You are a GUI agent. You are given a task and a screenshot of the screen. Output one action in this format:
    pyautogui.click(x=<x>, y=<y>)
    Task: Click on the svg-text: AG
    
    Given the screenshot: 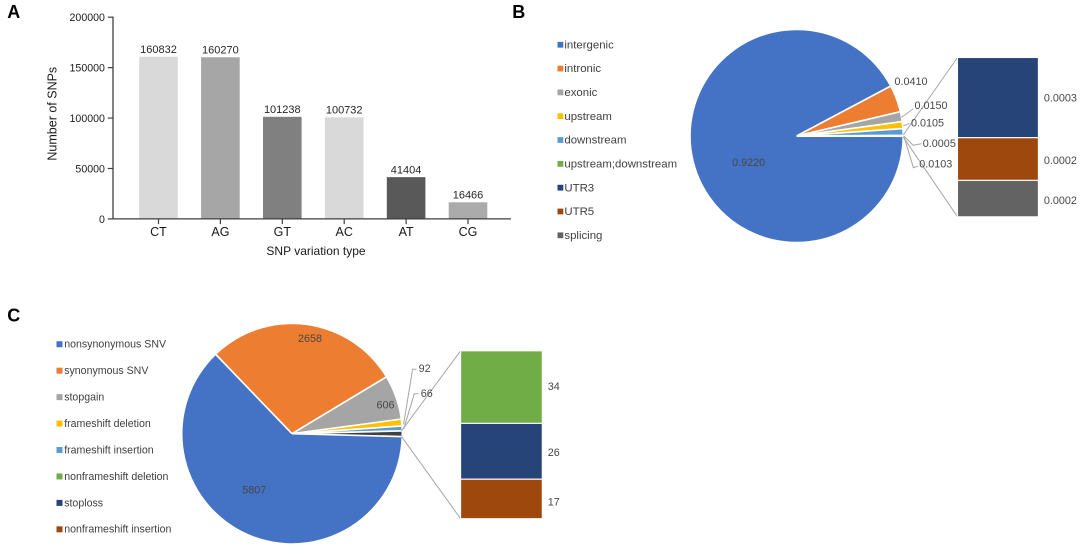 What is the action you would take?
    pyautogui.click(x=220, y=232)
    